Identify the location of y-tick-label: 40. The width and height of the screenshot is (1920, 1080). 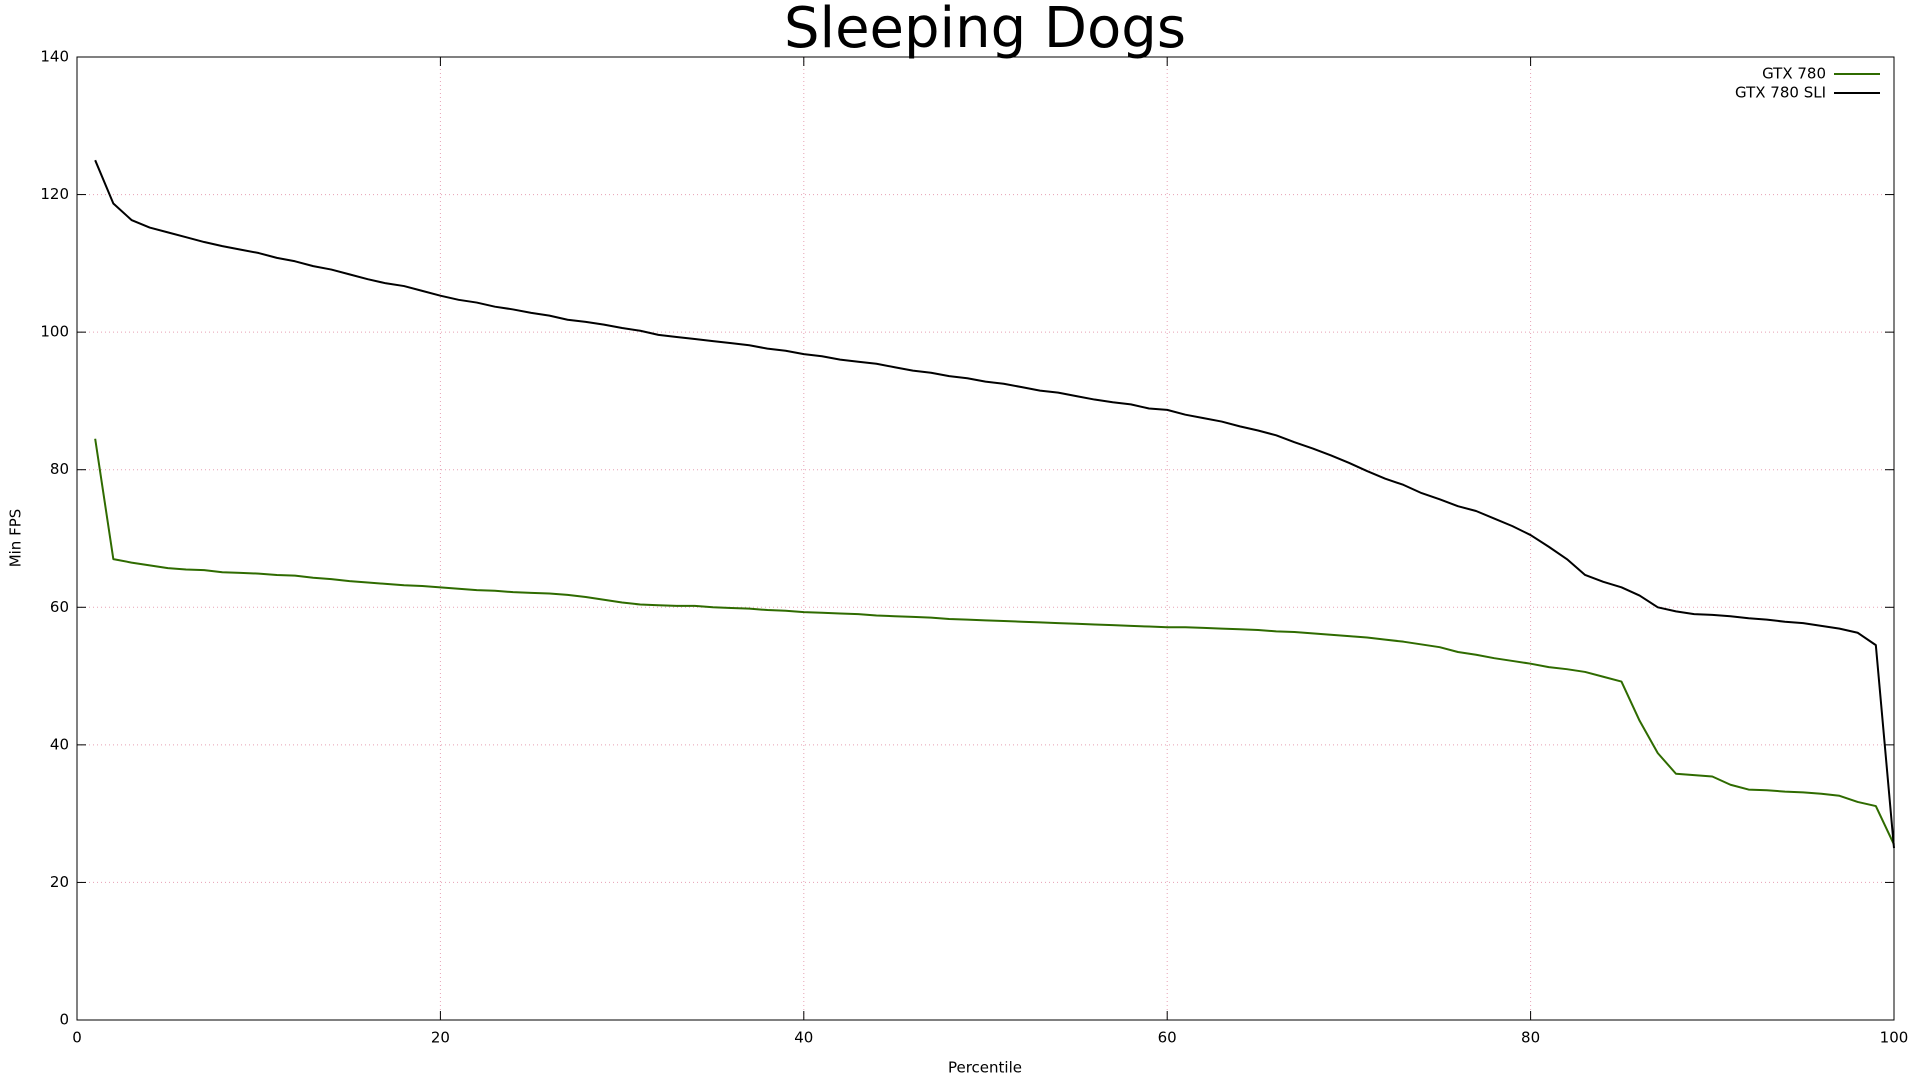
(59, 744).